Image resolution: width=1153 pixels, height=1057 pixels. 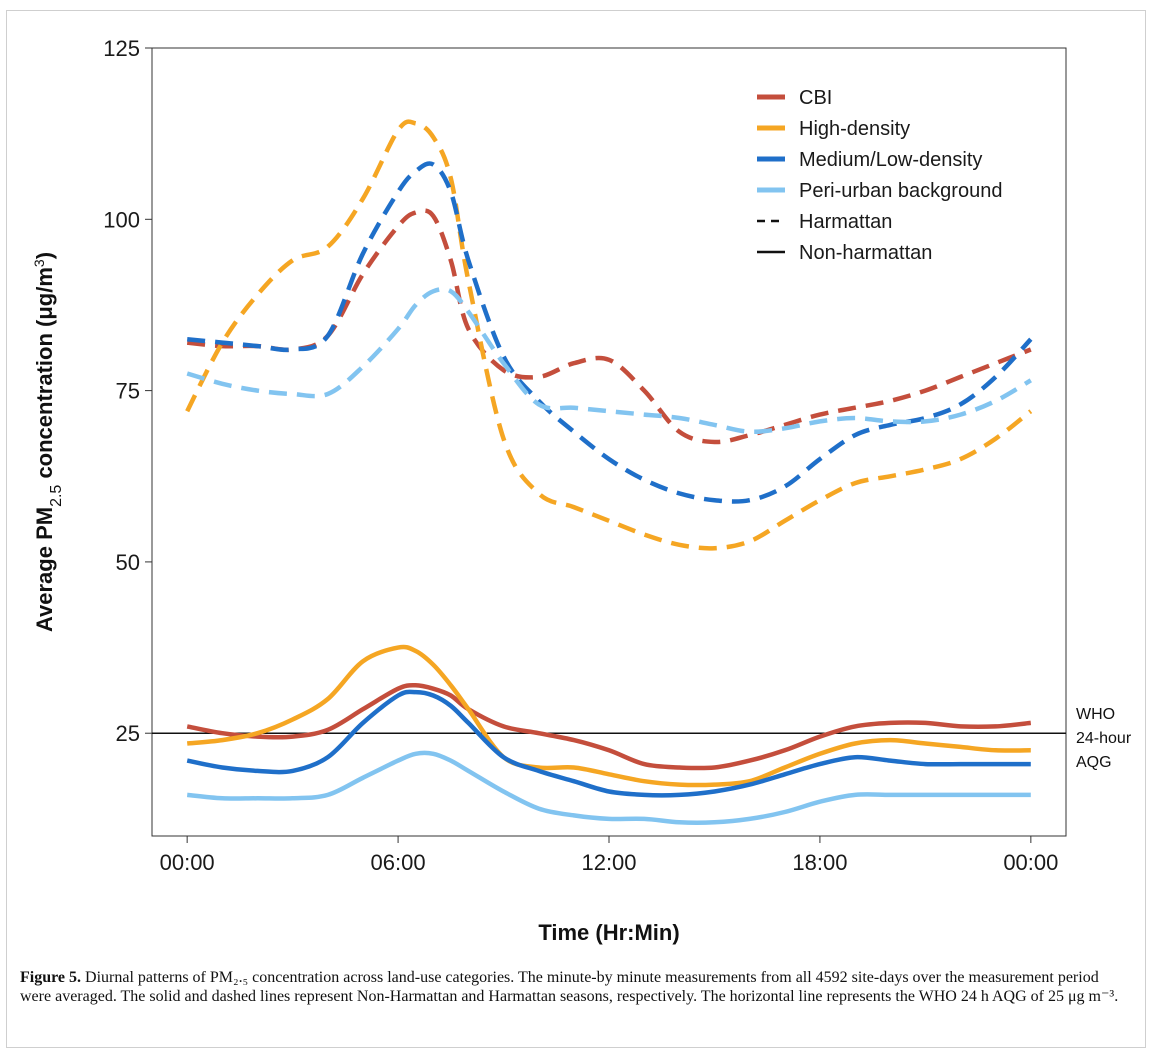 I want to click on legend-label: Medium/Low-density, so click(x=890, y=160).